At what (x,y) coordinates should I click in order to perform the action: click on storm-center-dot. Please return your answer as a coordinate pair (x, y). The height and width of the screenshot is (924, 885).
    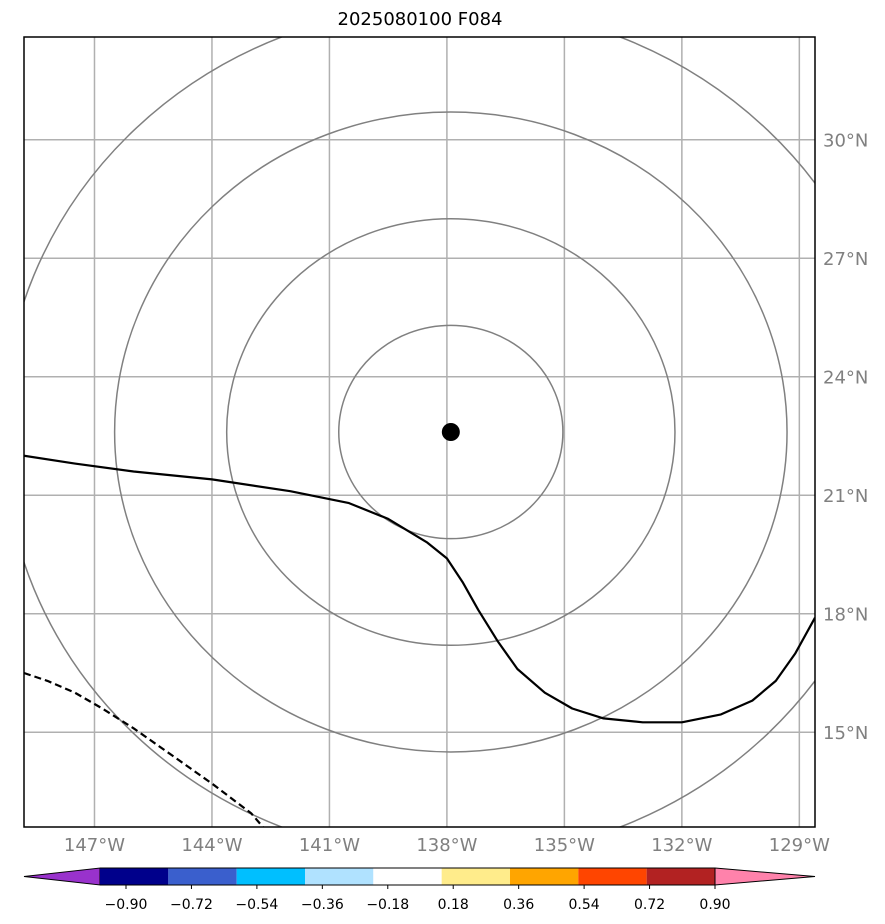
    Looking at the image, I should click on (450, 432).